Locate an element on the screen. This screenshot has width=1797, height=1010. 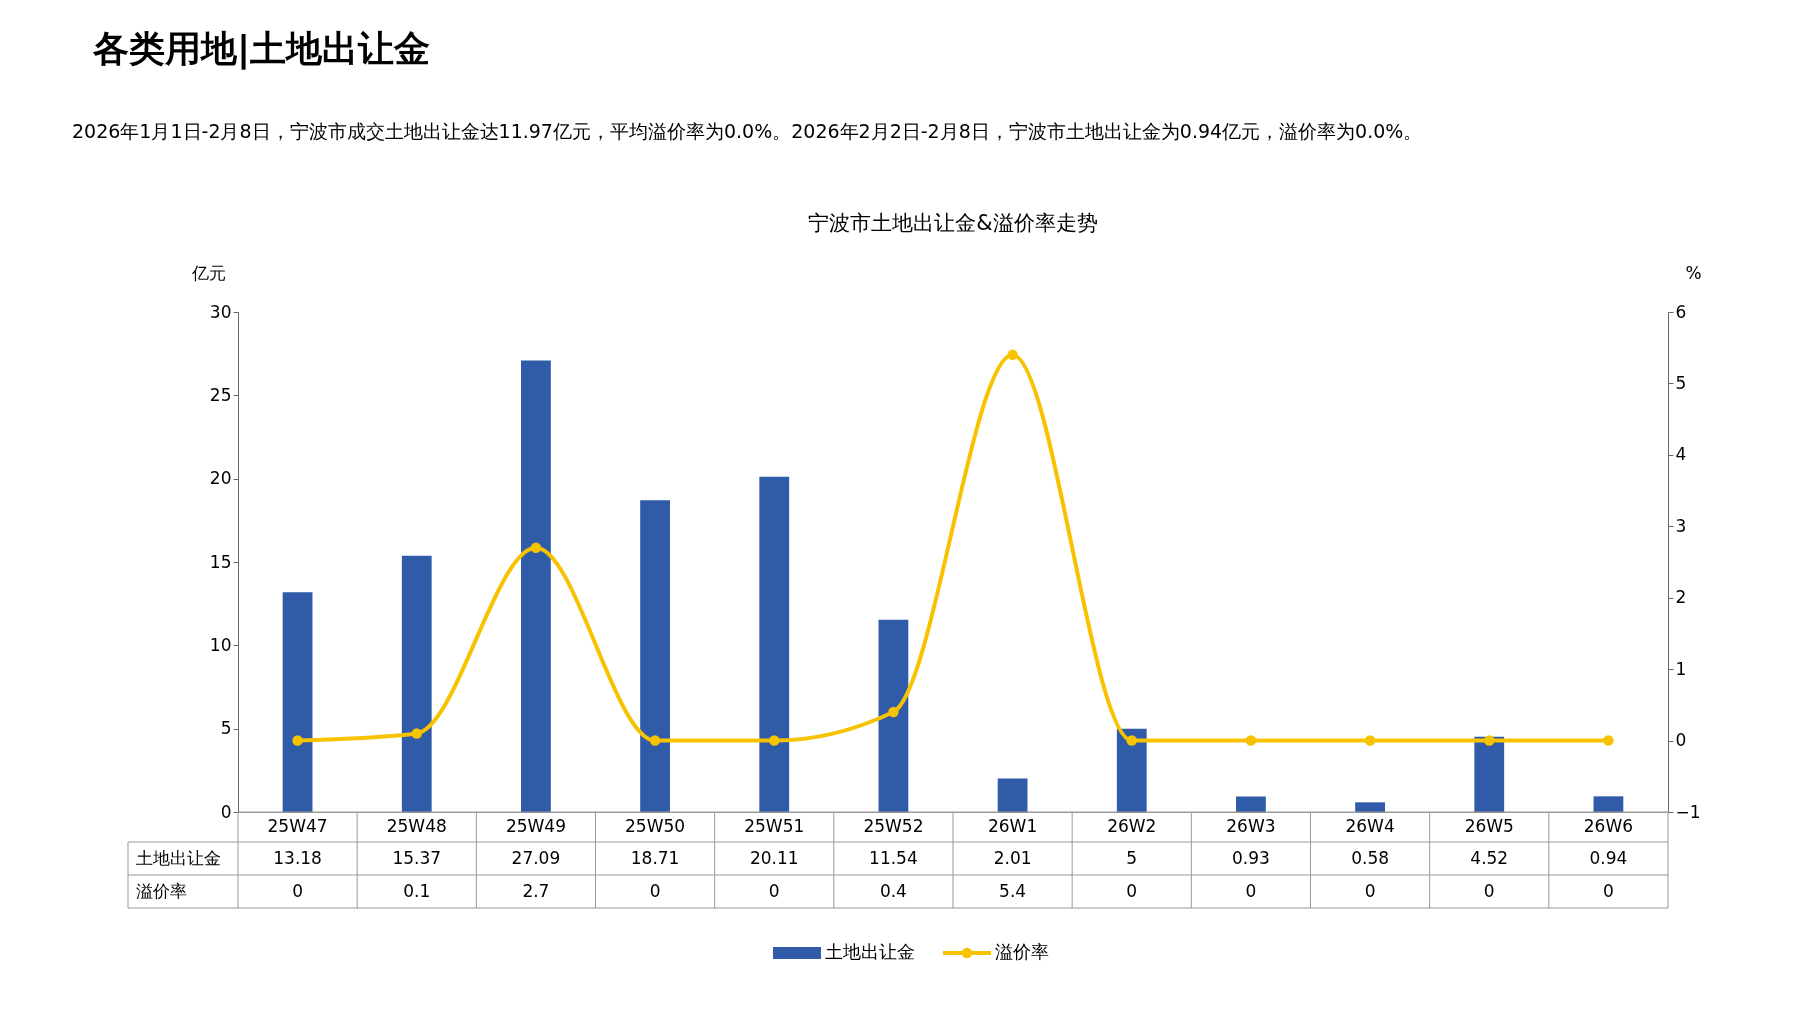
y2-tick-label: 6 is located at coordinates (1681, 311).